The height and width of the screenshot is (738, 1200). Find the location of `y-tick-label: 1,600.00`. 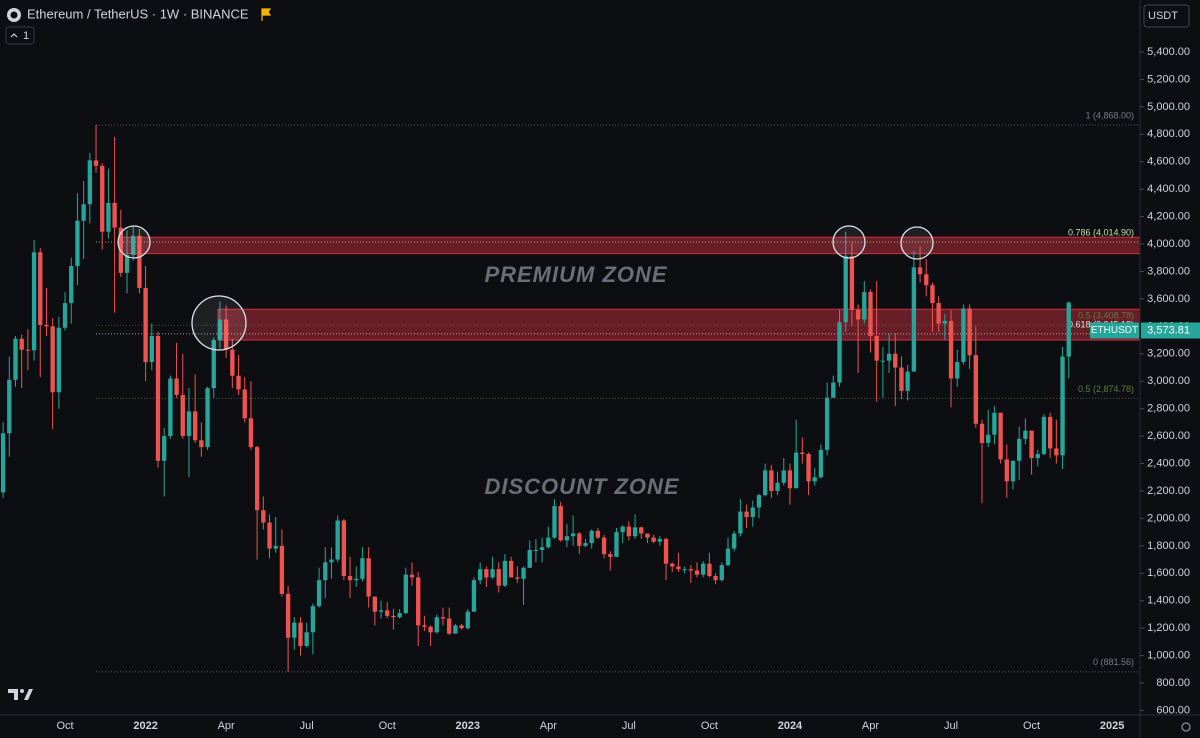

y-tick-label: 1,600.00 is located at coordinates (1168, 573).